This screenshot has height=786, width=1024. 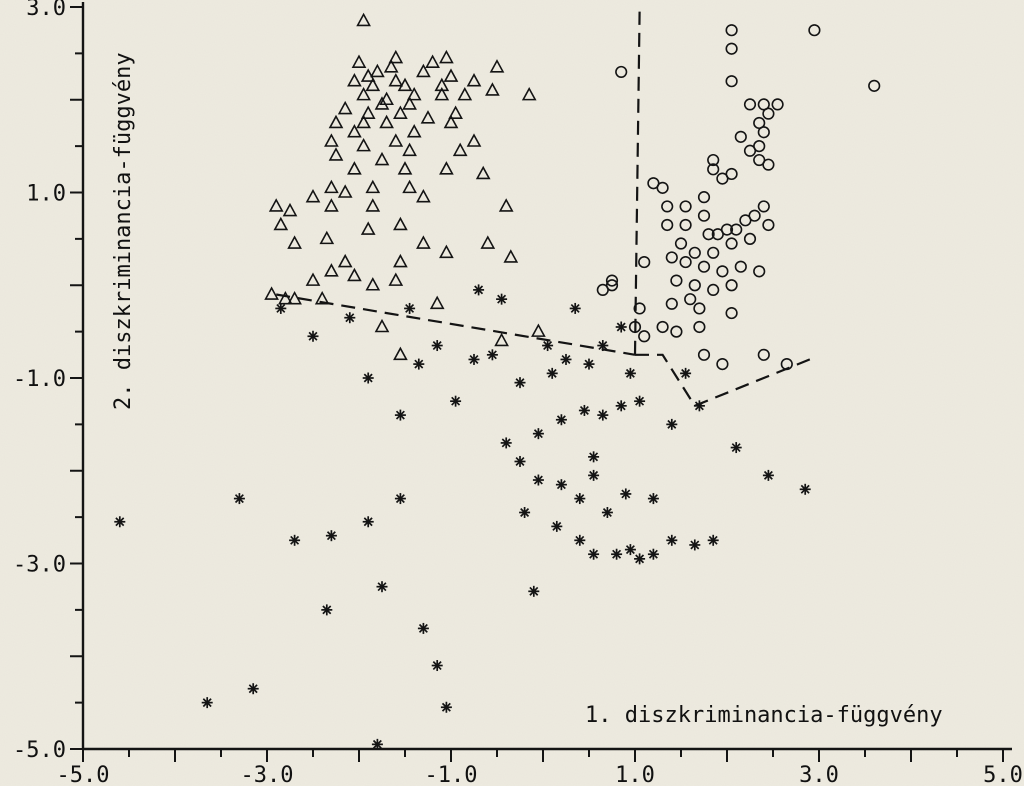 What do you see at coordinates (39, 750) in the screenshot?
I see `y-tick-label: -5.0` at bounding box center [39, 750].